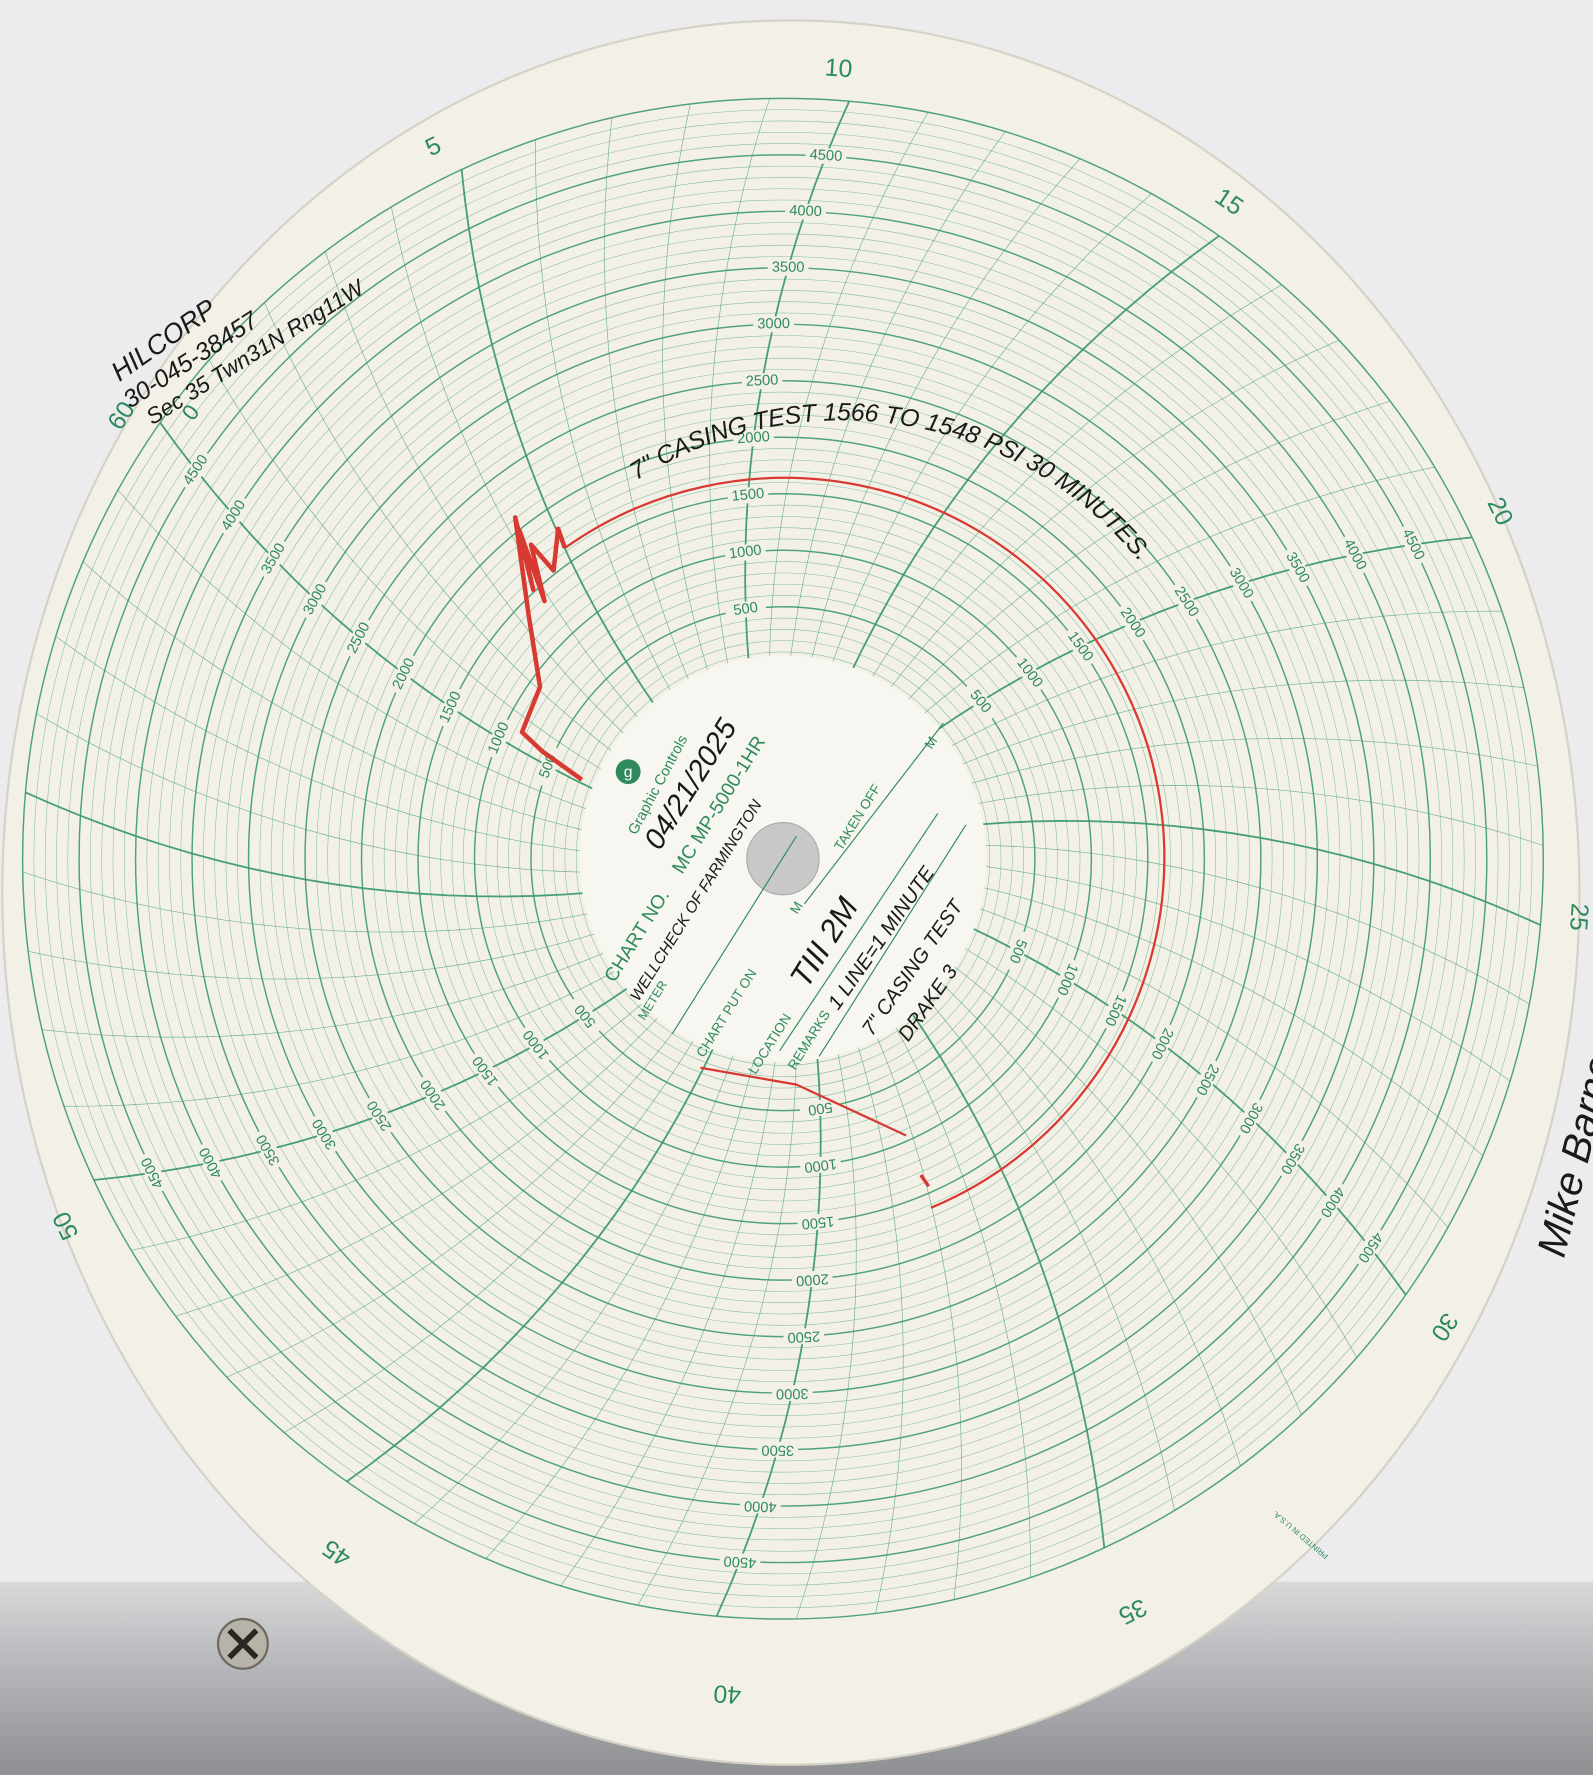 This screenshot has width=1593, height=1775. I want to click on pressure-label: 4500, so click(740, 1561).